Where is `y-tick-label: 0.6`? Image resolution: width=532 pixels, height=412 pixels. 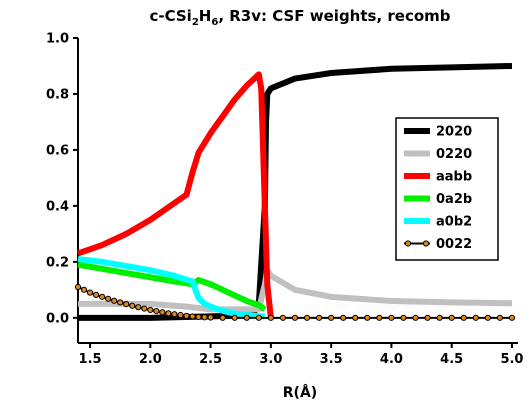 y-tick-label: 0.6 is located at coordinates (57, 150).